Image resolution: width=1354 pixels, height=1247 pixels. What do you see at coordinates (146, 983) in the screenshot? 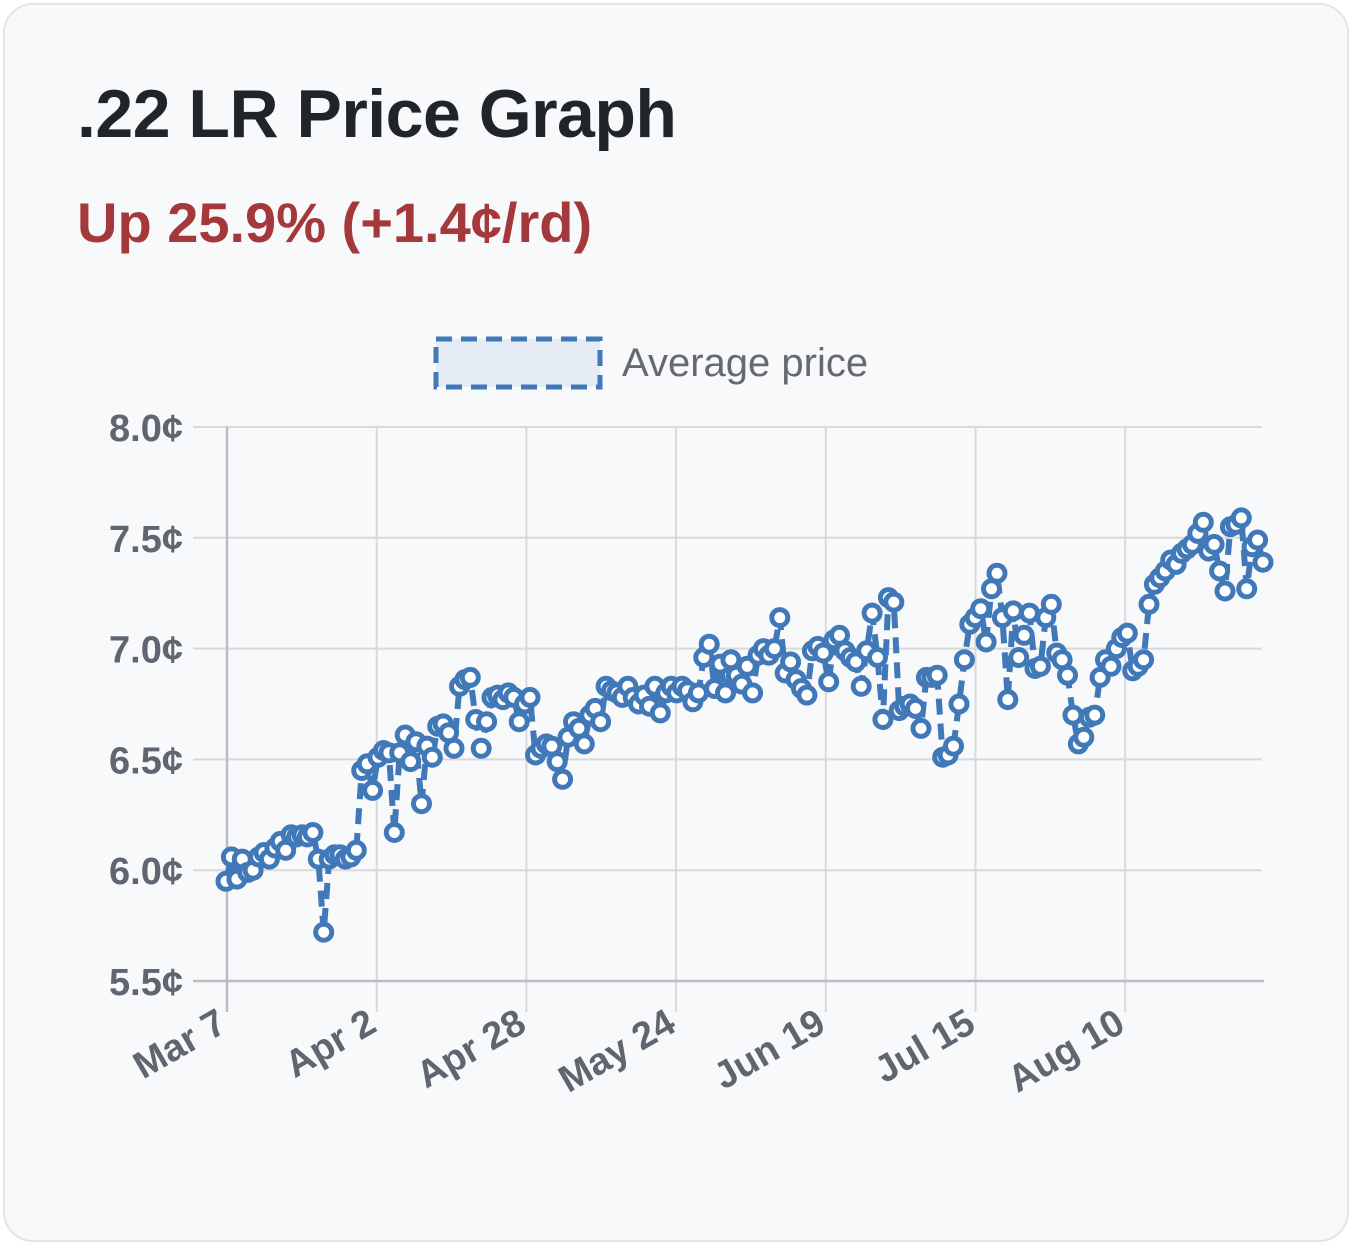
I see `y-tick-label: 5.5¢` at bounding box center [146, 983].